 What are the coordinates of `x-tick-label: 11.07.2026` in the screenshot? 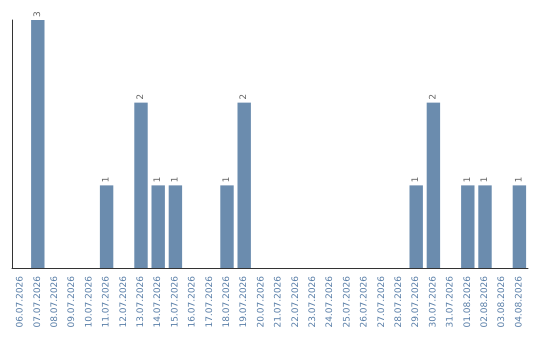 It's located at (107, 302).